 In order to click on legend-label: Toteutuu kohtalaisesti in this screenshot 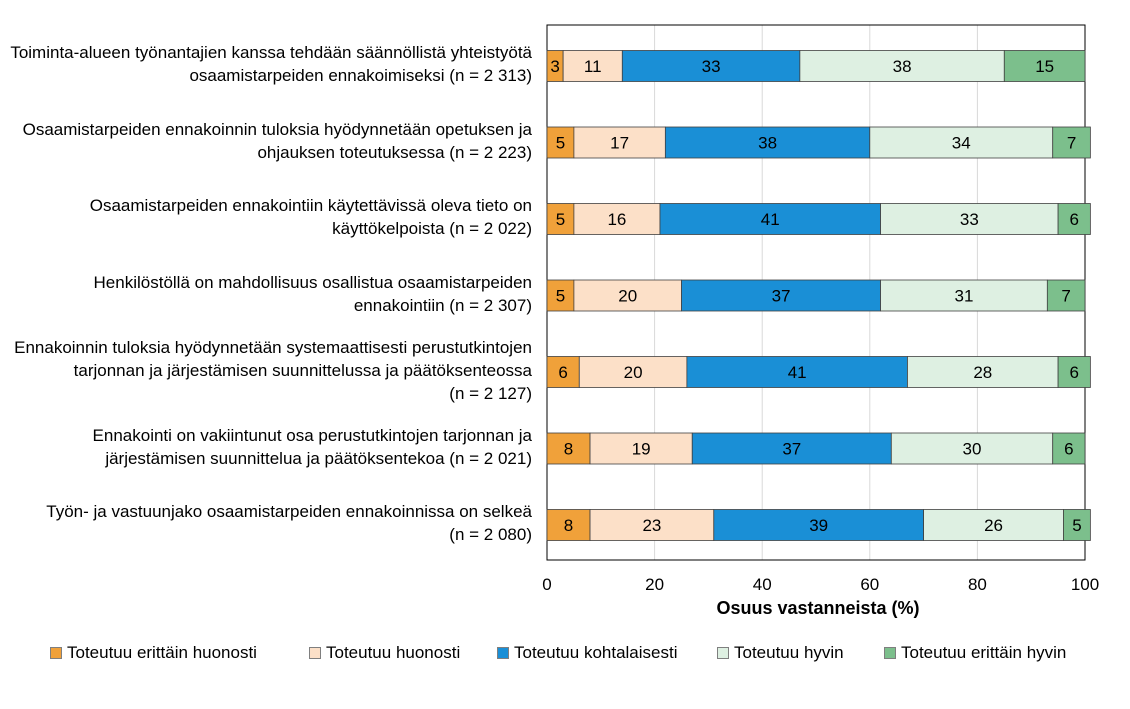, I will do `click(596, 652)`.